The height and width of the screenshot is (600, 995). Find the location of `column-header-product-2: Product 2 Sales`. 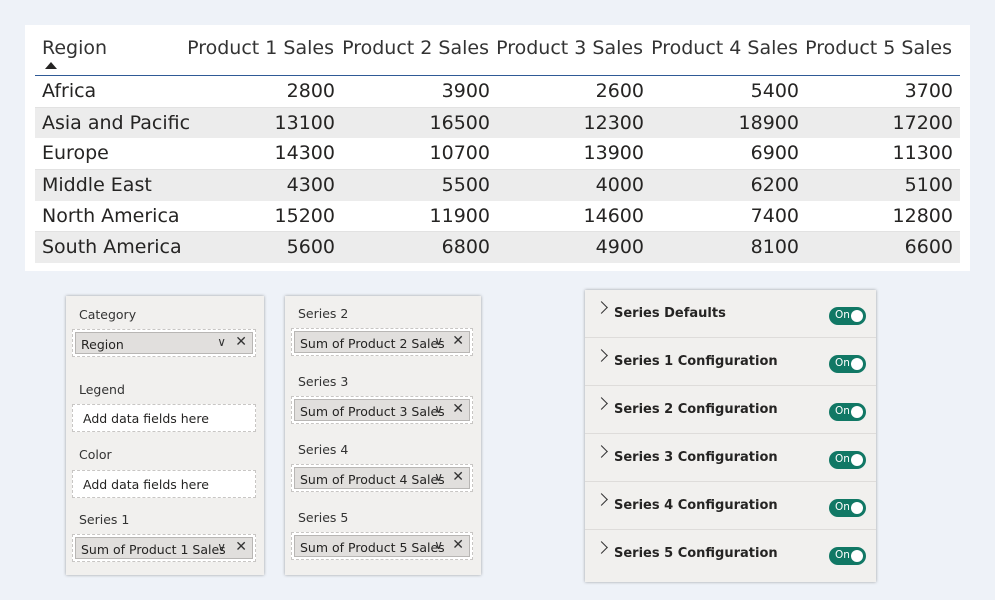

column-header-product-2: Product 2 Sales is located at coordinates (415, 48).